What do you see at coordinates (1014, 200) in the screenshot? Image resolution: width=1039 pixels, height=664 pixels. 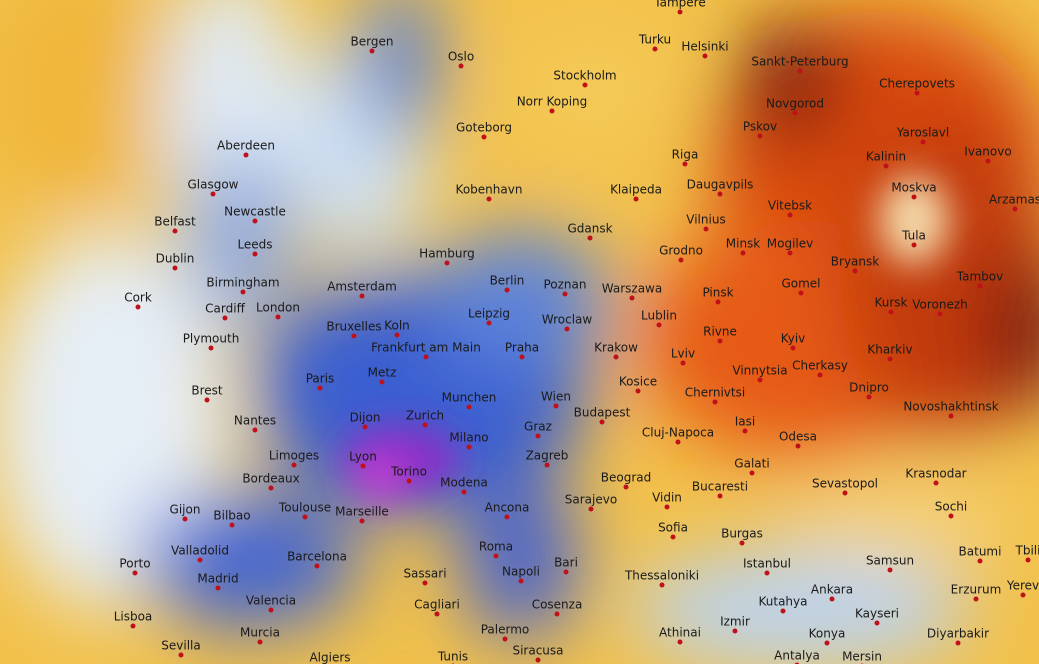 I see `city-label: Arzamas` at bounding box center [1014, 200].